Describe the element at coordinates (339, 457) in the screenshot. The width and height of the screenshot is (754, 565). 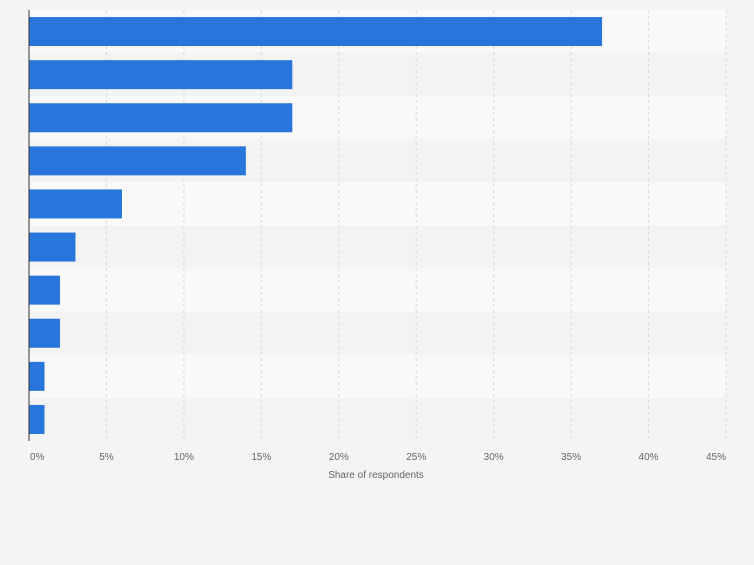
I see `x-tick-label: 20%` at that location.